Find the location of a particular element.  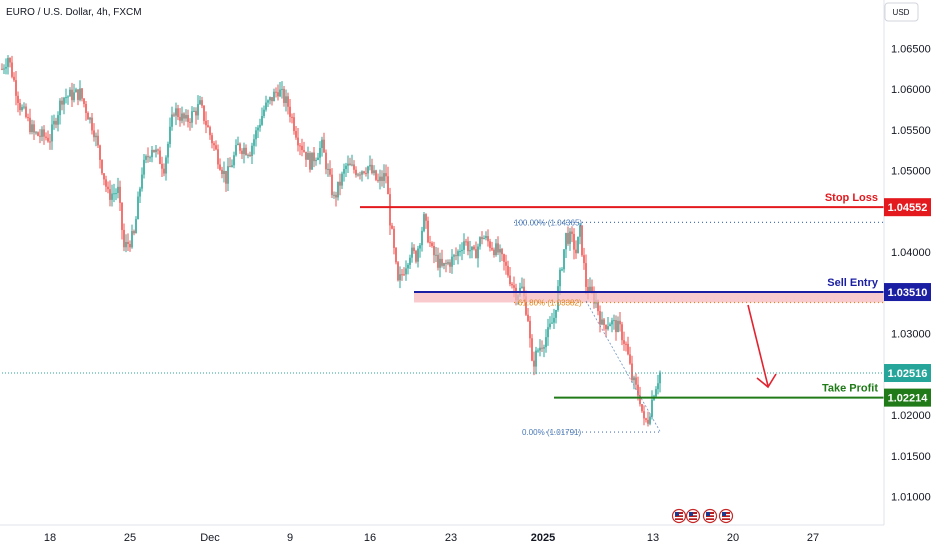

time-axis: 18 25 Dec 9 16 23 2025 13 20 27 is located at coordinates (442, 534).